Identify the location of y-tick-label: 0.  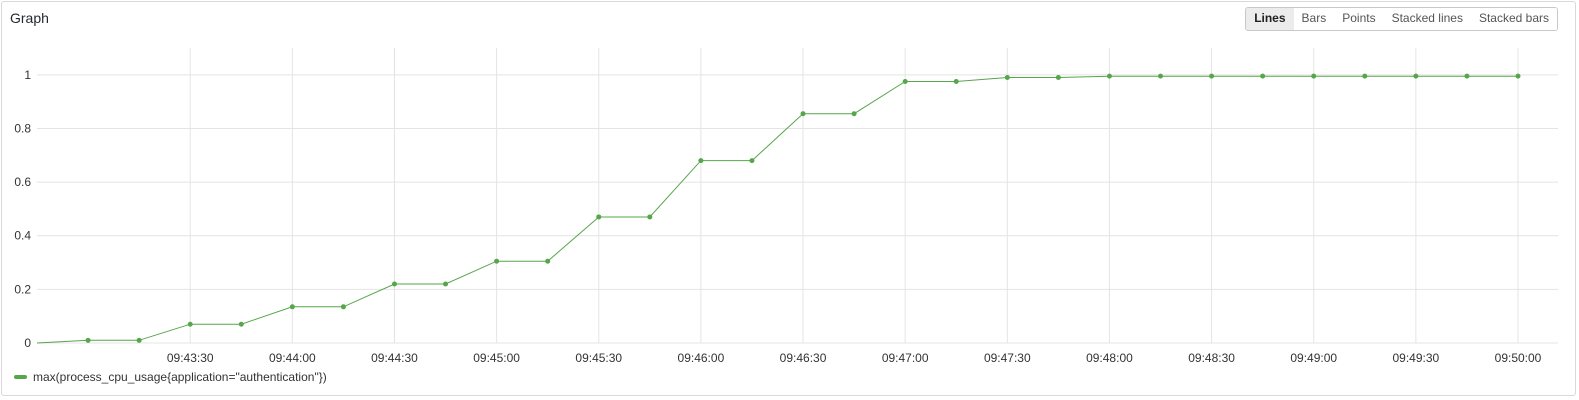
(27, 343).